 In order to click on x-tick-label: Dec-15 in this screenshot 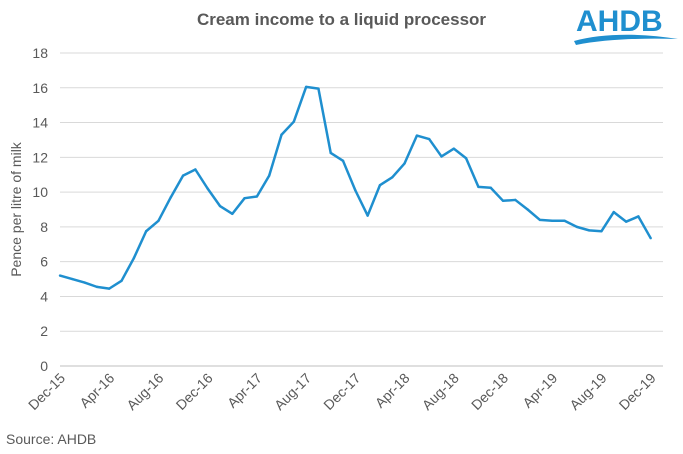, I will do `click(46, 391)`.